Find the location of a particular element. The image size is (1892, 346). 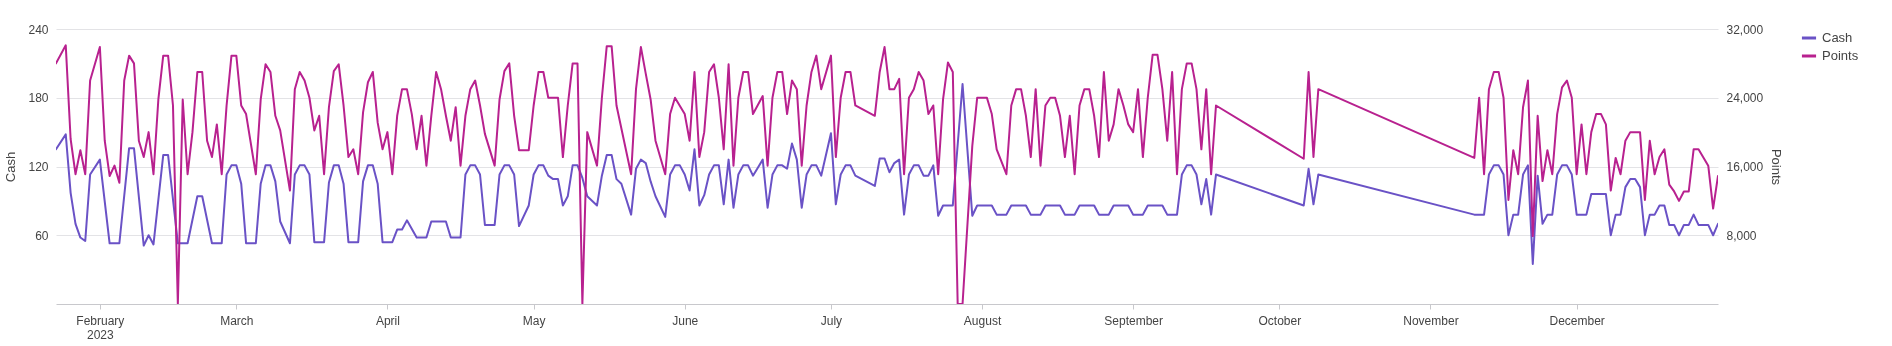

legend-label: Cash is located at coordinates (1837, 37).